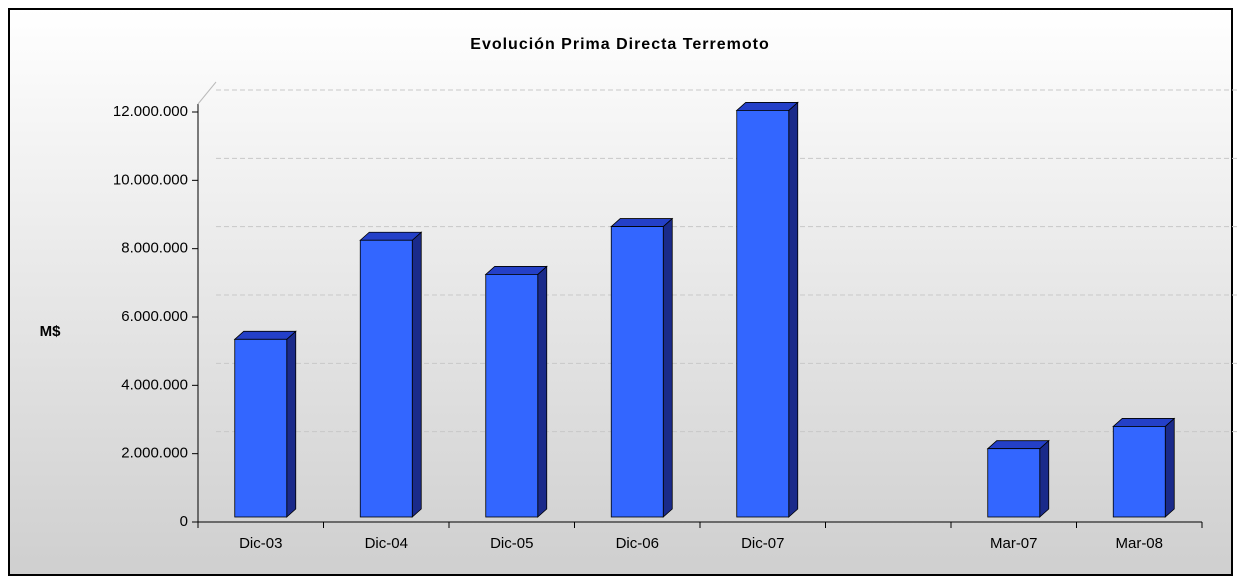 The width and height of the screenshot is (1241, 576). What do you see at coordinates (154, 248) in the screenshot?
I see `y-tick-label: 8.000.000` at bounding box center [154, 248].